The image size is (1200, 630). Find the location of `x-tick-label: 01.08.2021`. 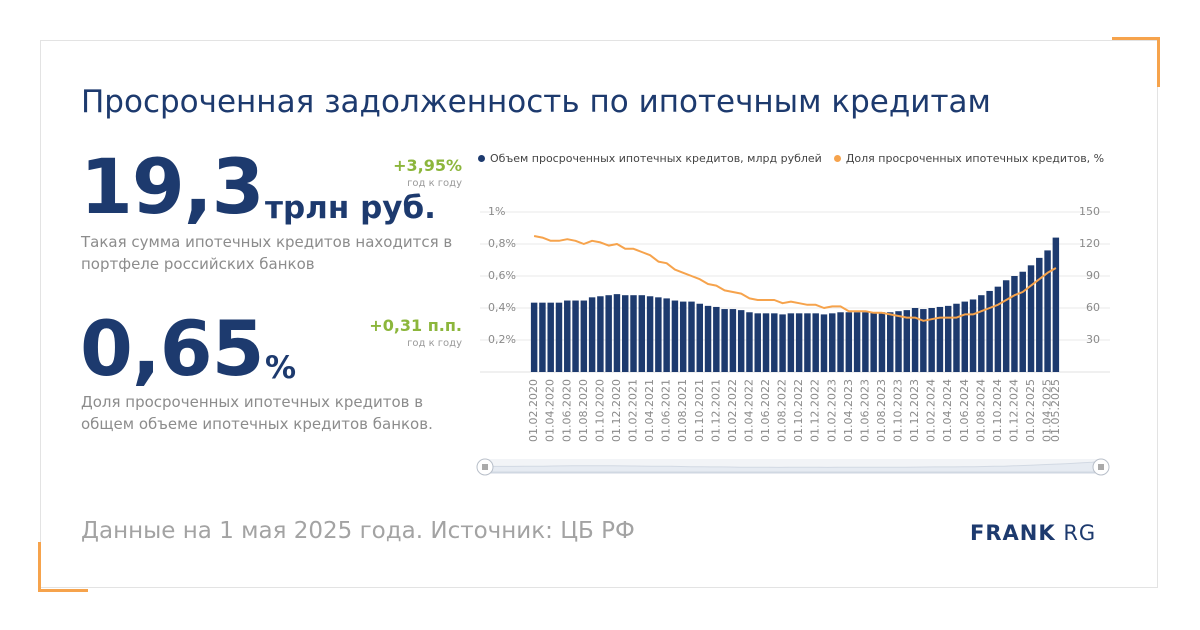

x-tick-label: 01.08.2021 is located at coordinates (682, 410).